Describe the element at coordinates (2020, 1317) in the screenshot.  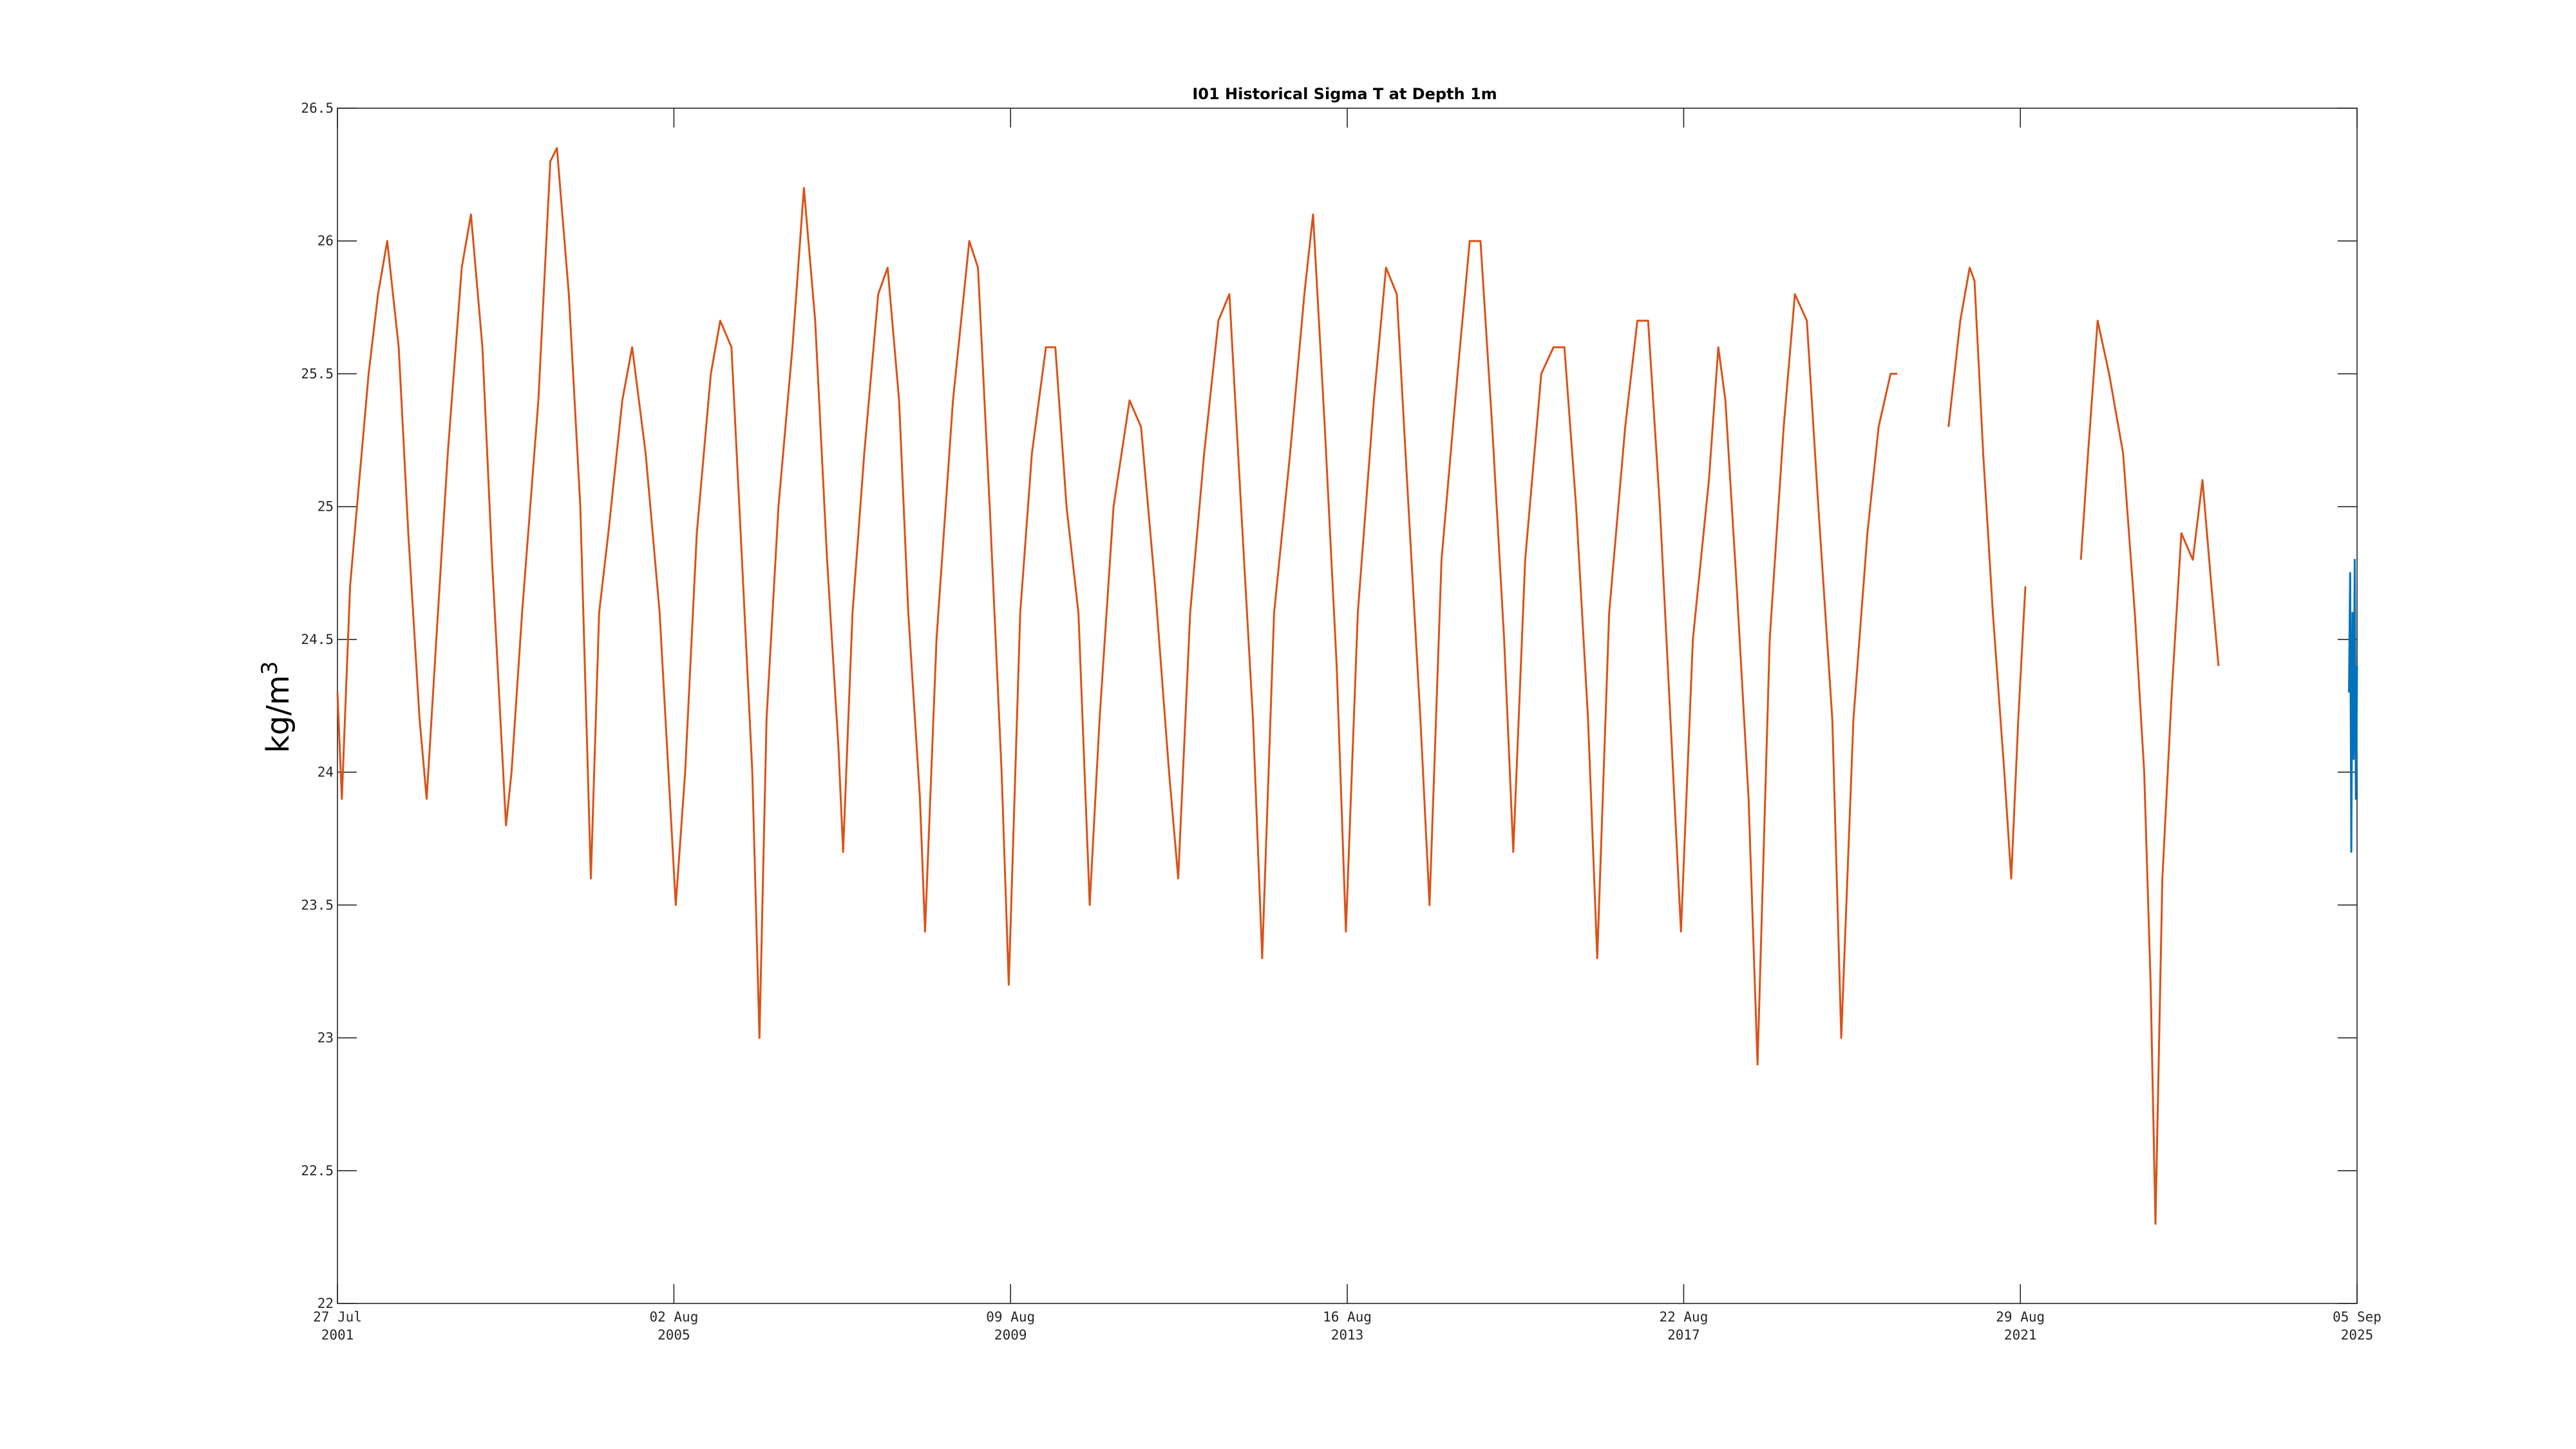
I see `x-tick-label-date: 29 Aug` at that location.